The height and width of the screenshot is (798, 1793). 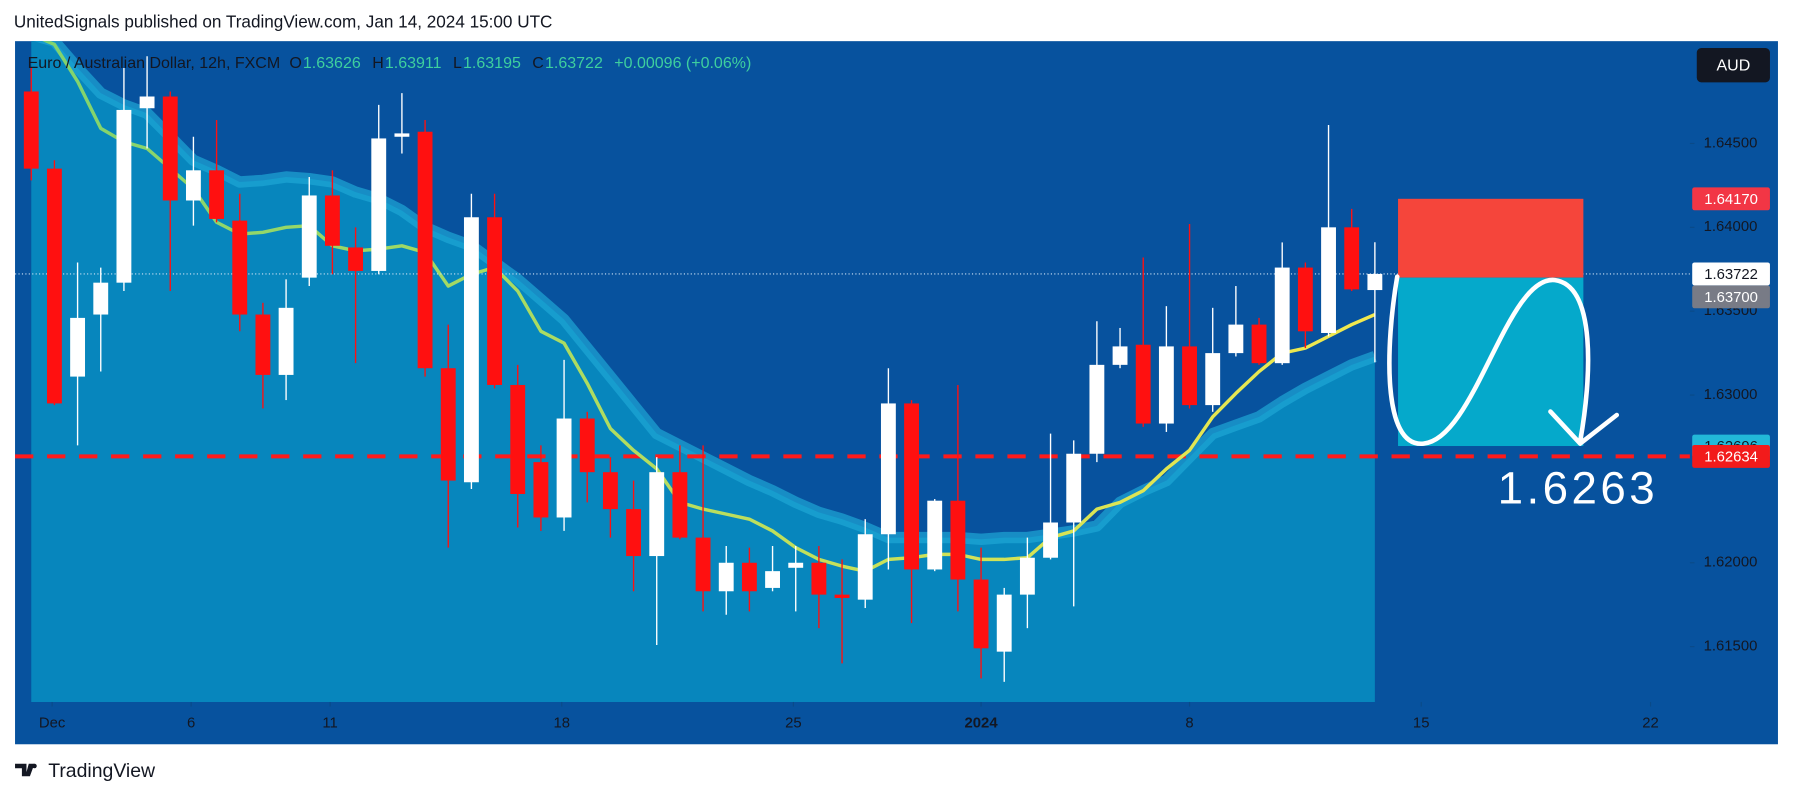 What do you see at coordinates (1503, 360) in the screenshot?
I see `drawn-arrow` at bounding box center [1503, 360].